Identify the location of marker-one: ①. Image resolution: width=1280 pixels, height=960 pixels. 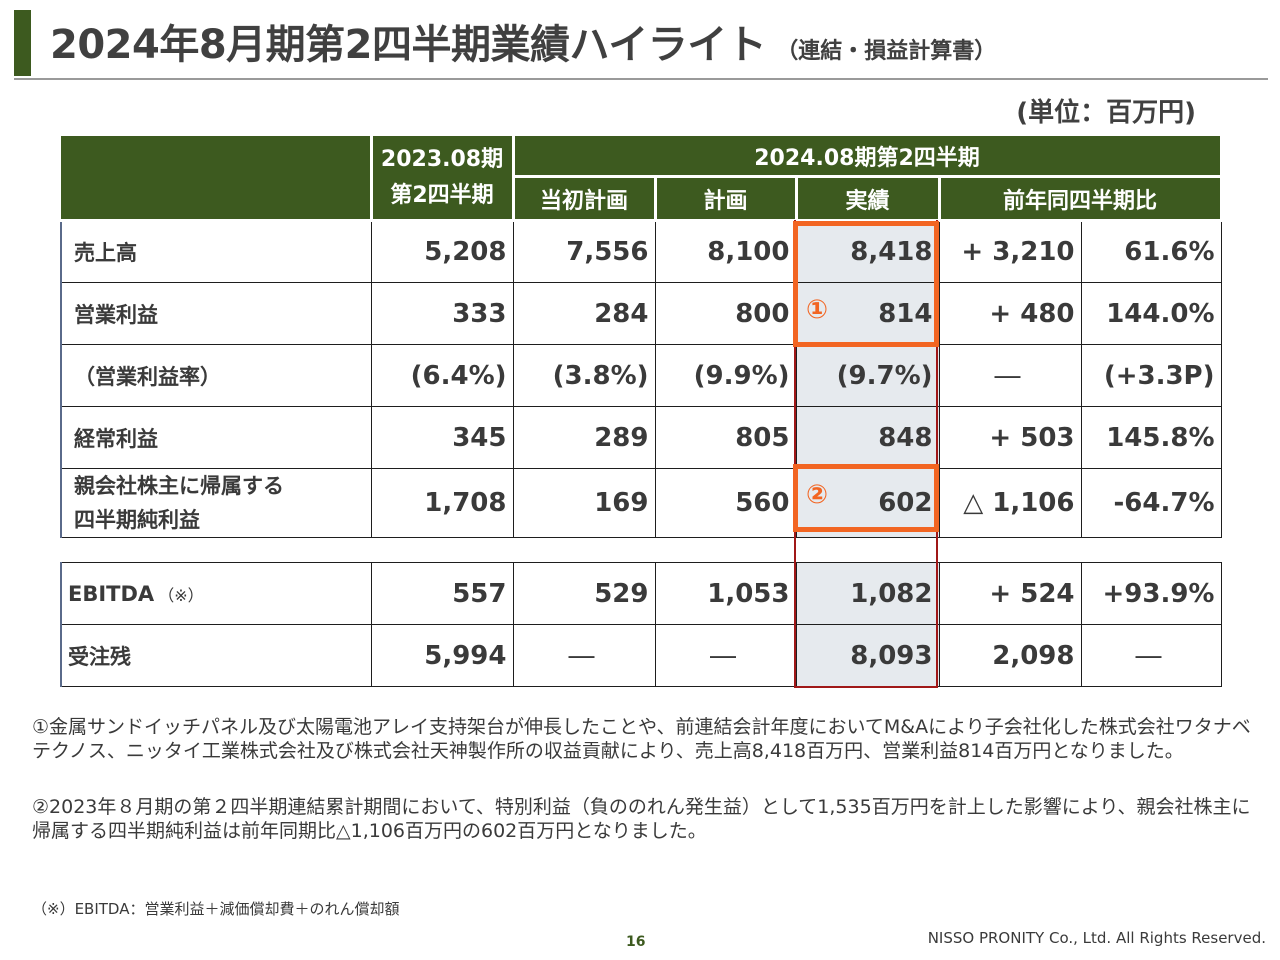
(817, 310).